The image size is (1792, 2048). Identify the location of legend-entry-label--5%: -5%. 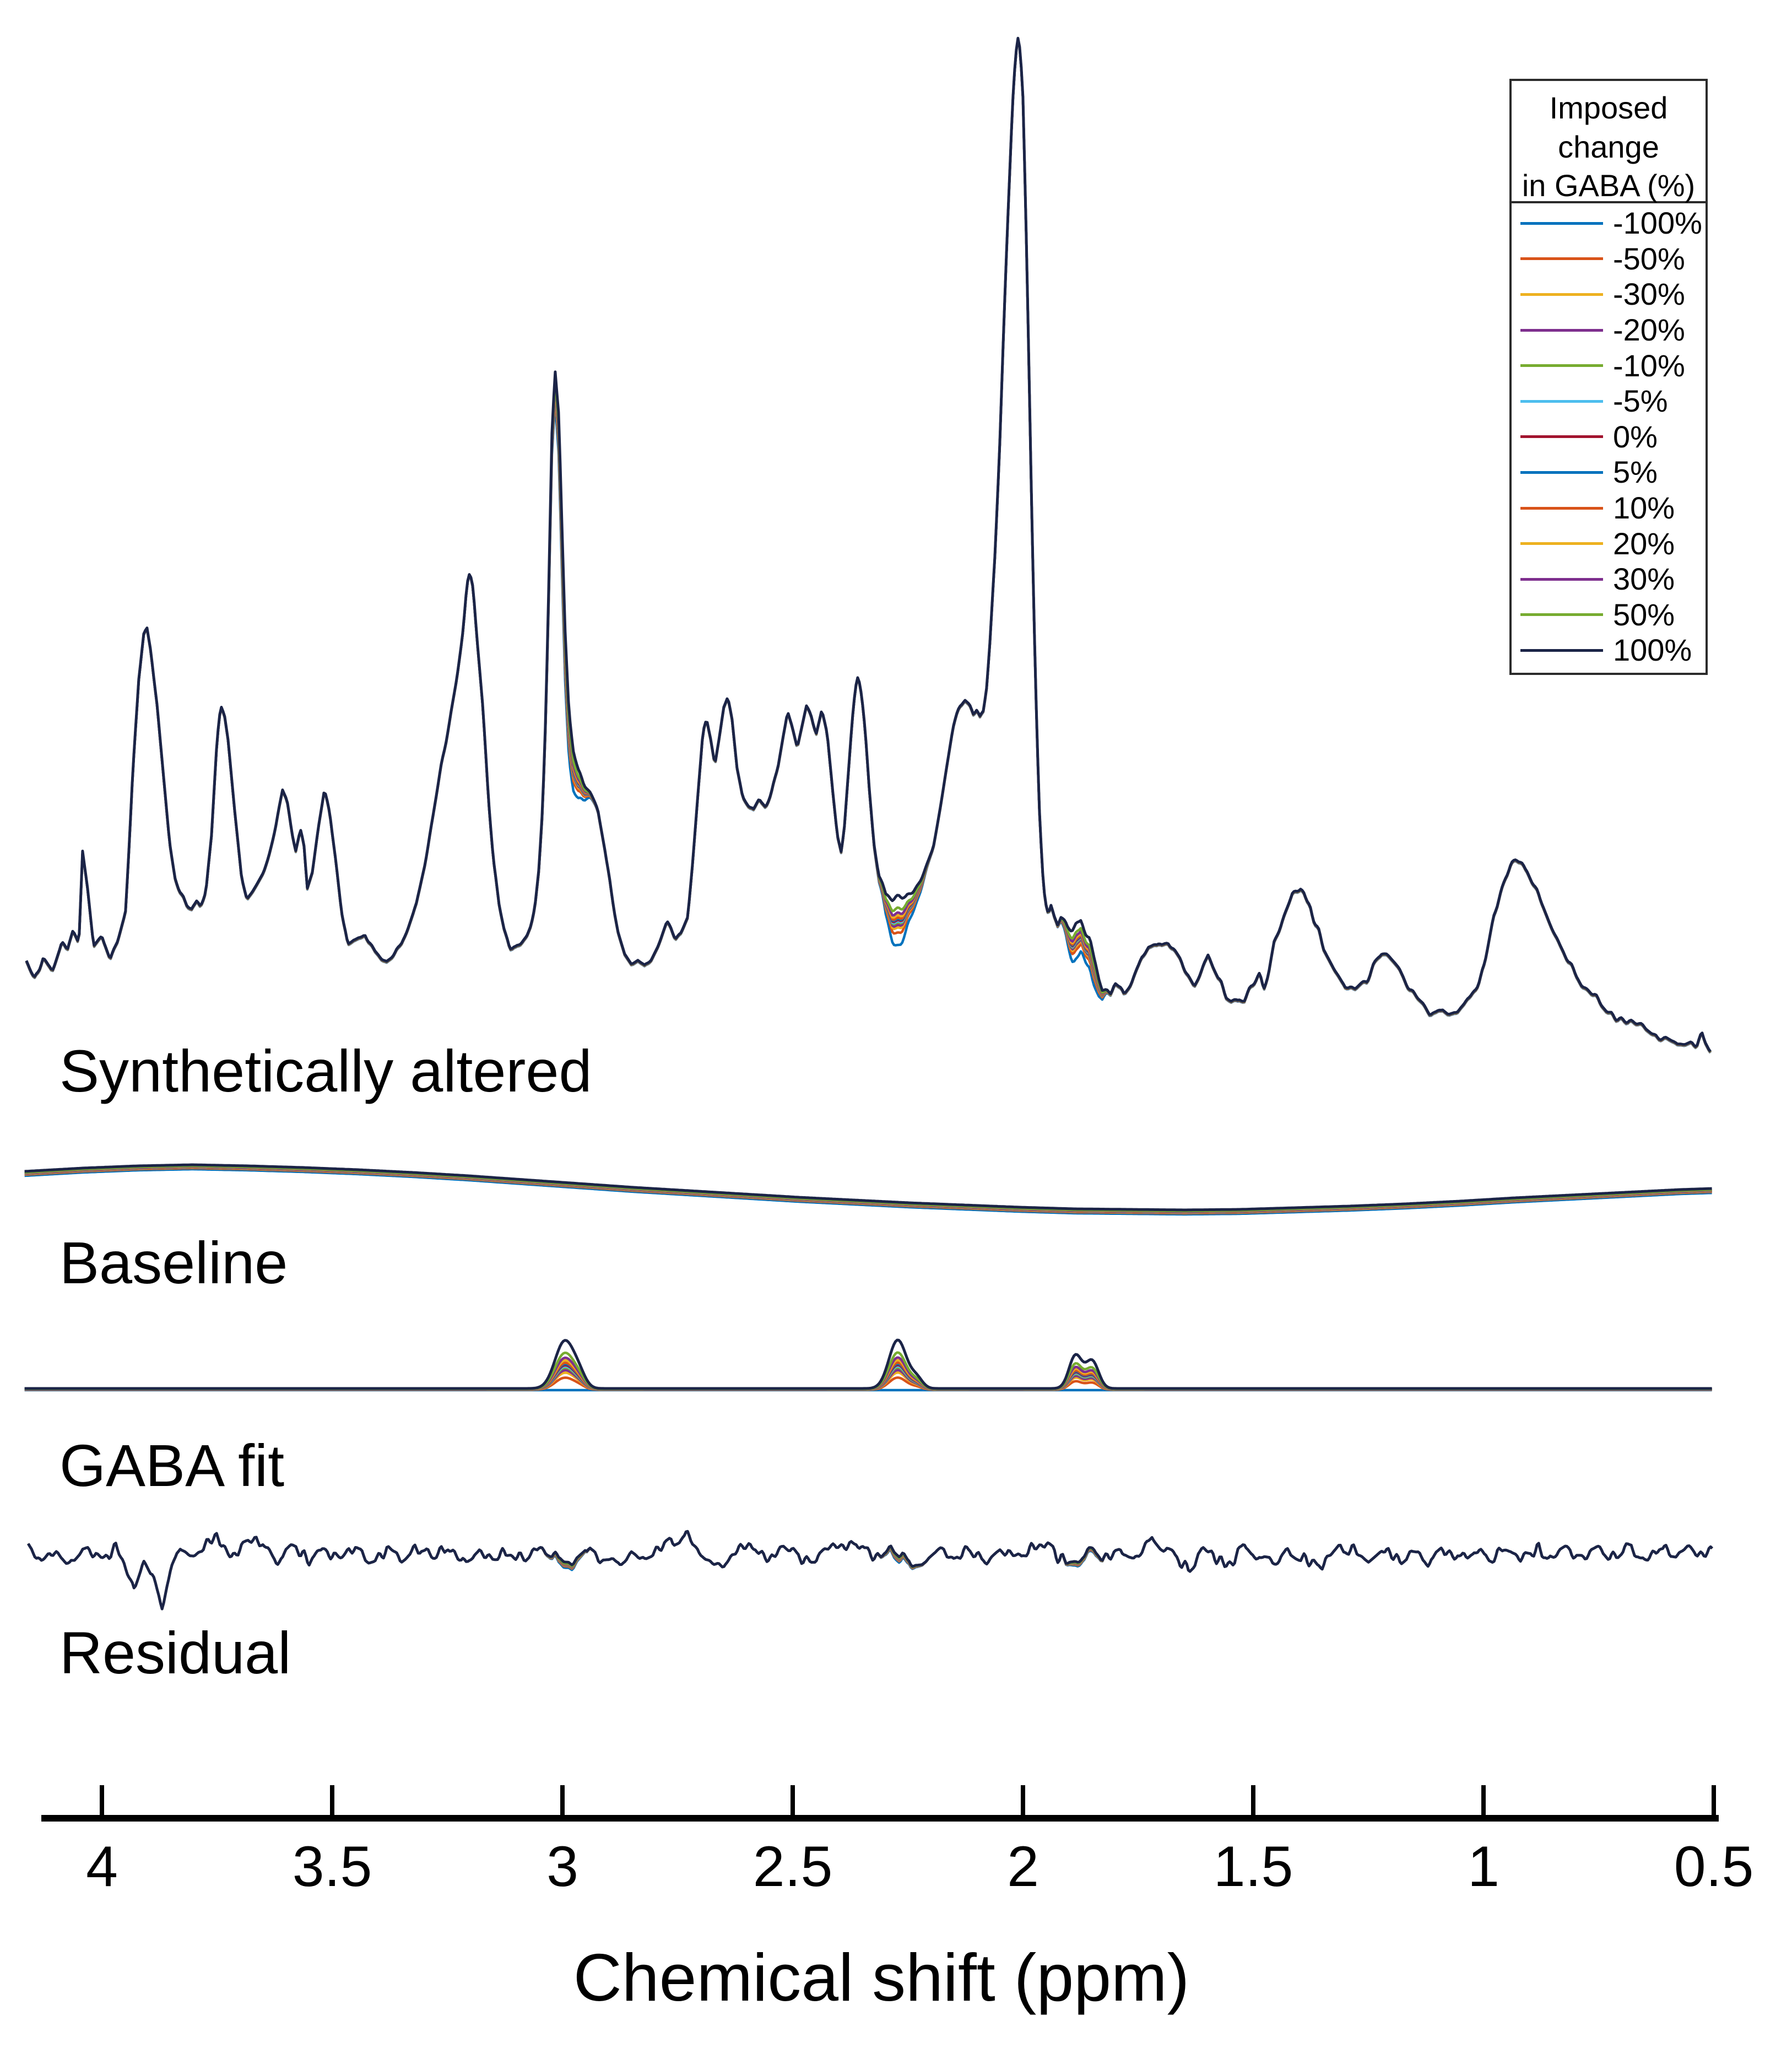
(1640, 401).